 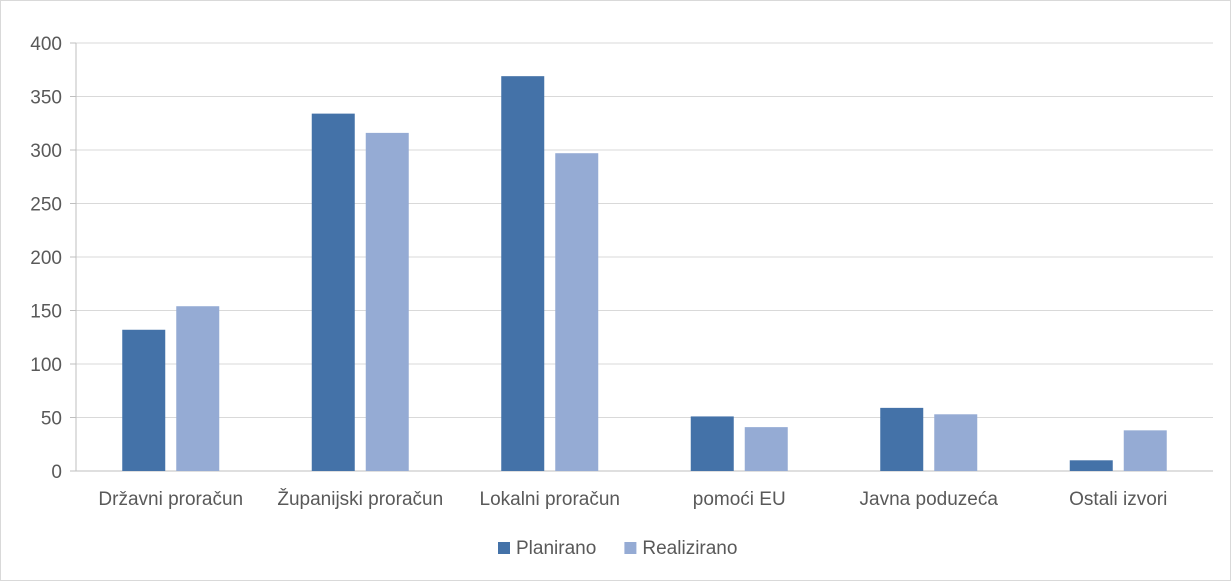 What do you see at coordinates (929, 499) in the screenshot?
I see `x-tick-label: Javna poduzeća` at bounding box center [929, 499].